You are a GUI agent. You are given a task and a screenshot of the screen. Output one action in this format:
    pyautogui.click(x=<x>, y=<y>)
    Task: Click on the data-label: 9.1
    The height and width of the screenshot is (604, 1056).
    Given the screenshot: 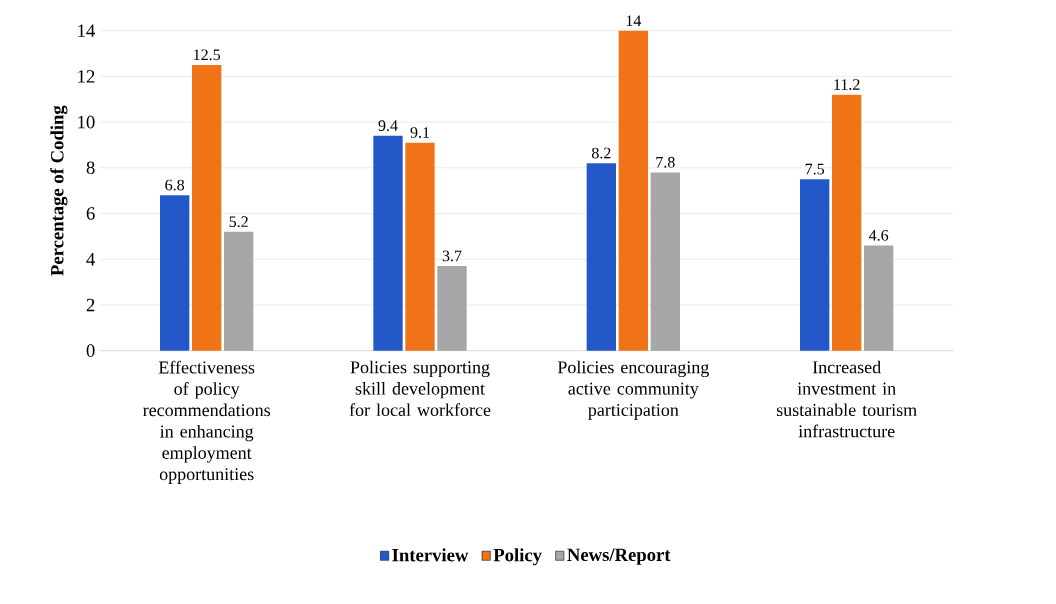 What is the action you would take?
    pyautogui.click(x=420, y=132)
    